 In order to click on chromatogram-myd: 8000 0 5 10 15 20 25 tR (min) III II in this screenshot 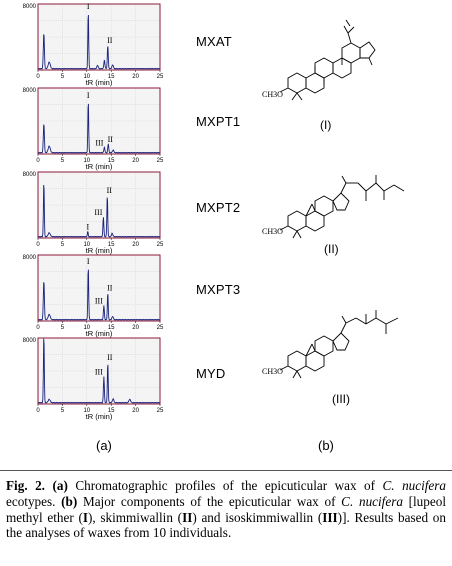, I will do `click(89, 378)`.